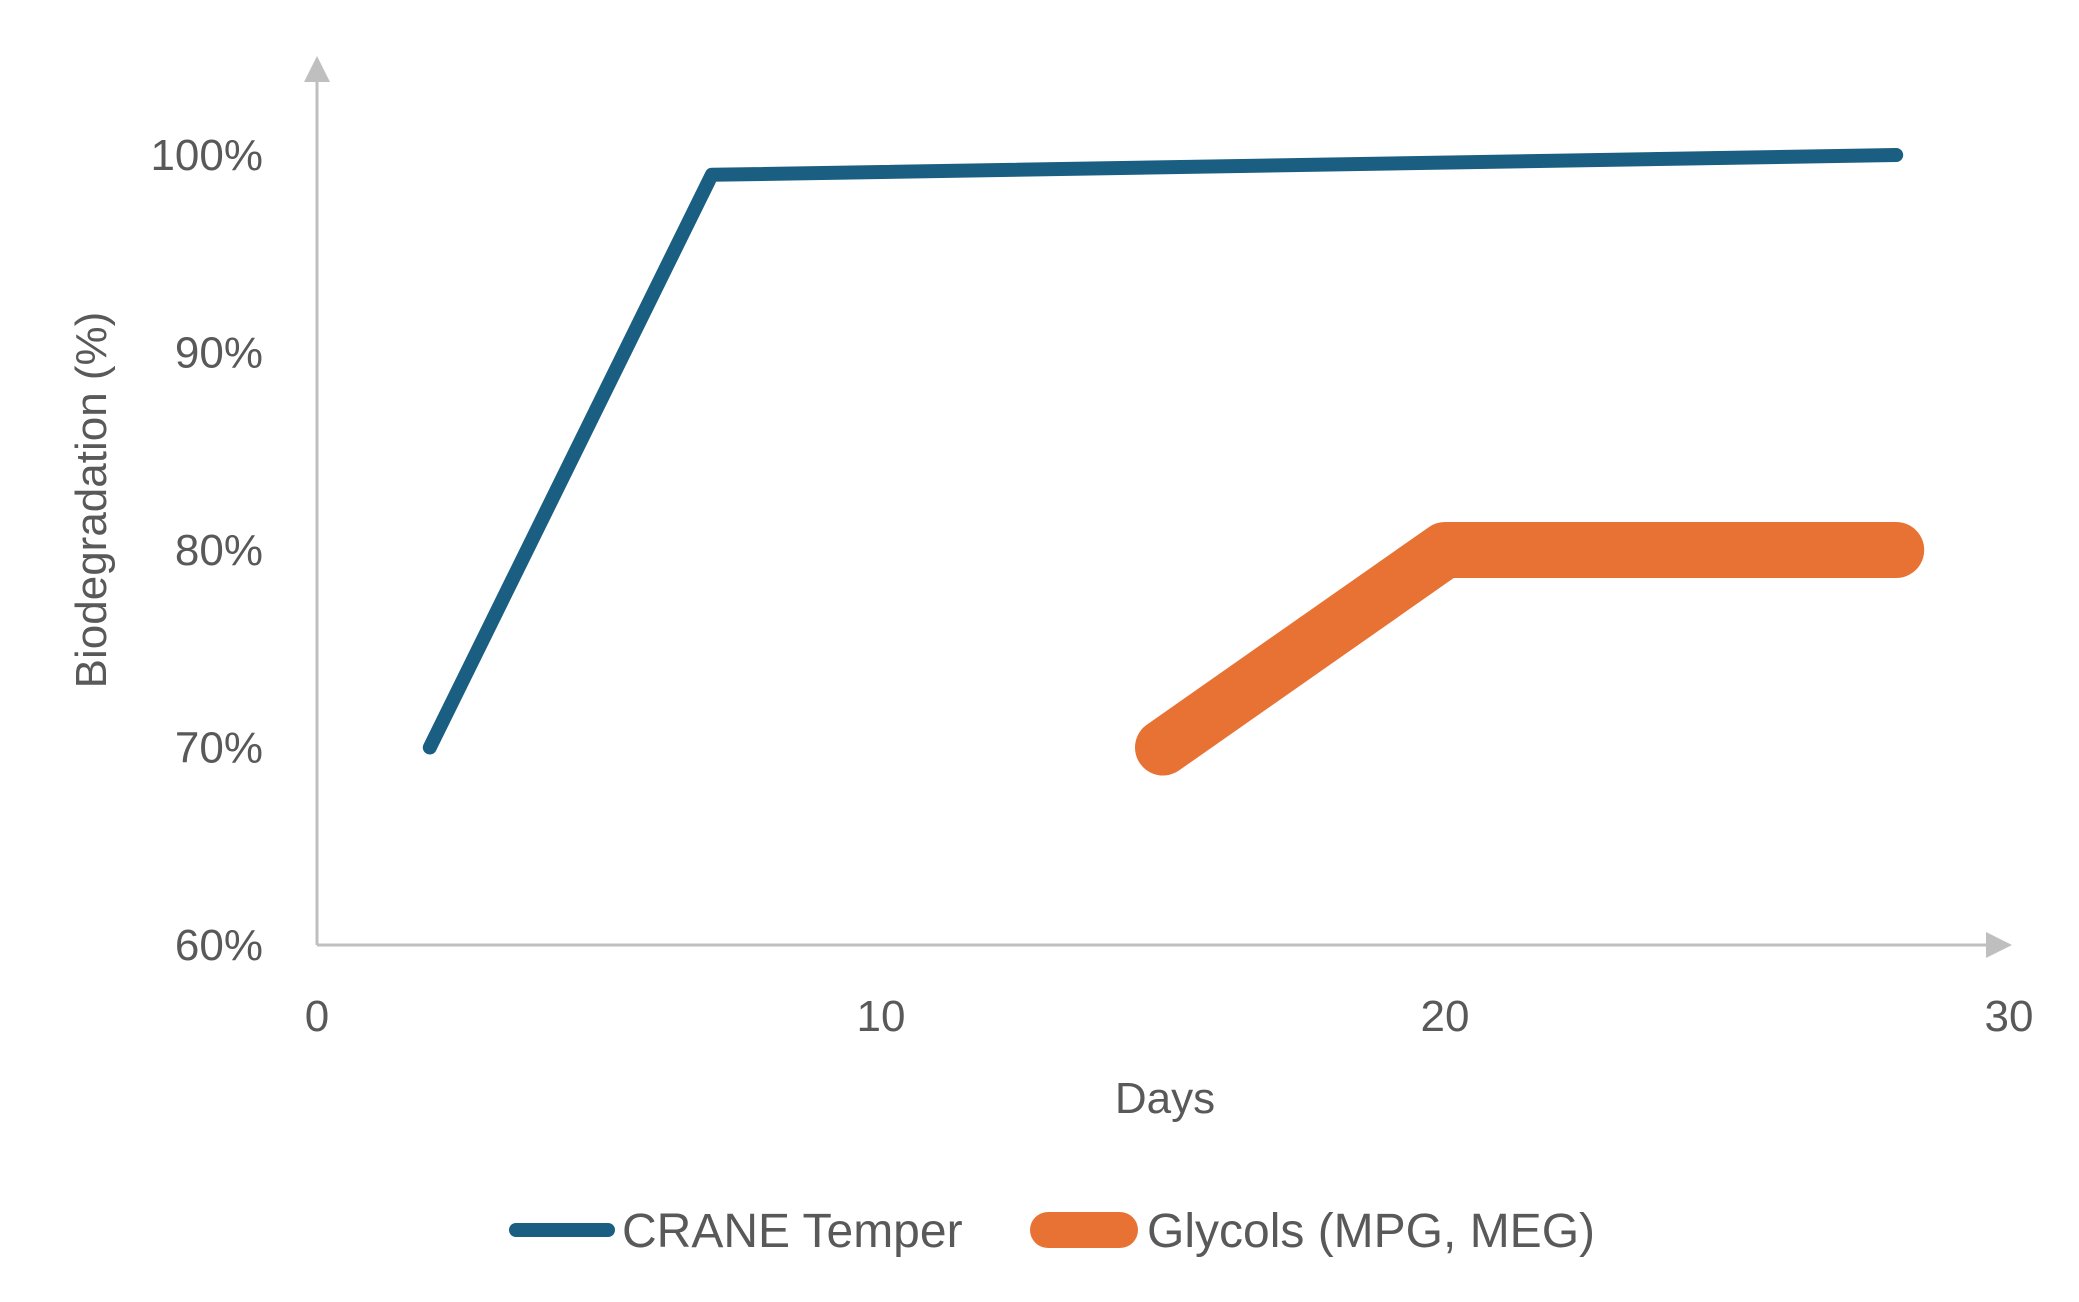 The height and width of the screenshot is (1302, 2079). I want to click on y-tick-label: 100%, so click(206, 155).